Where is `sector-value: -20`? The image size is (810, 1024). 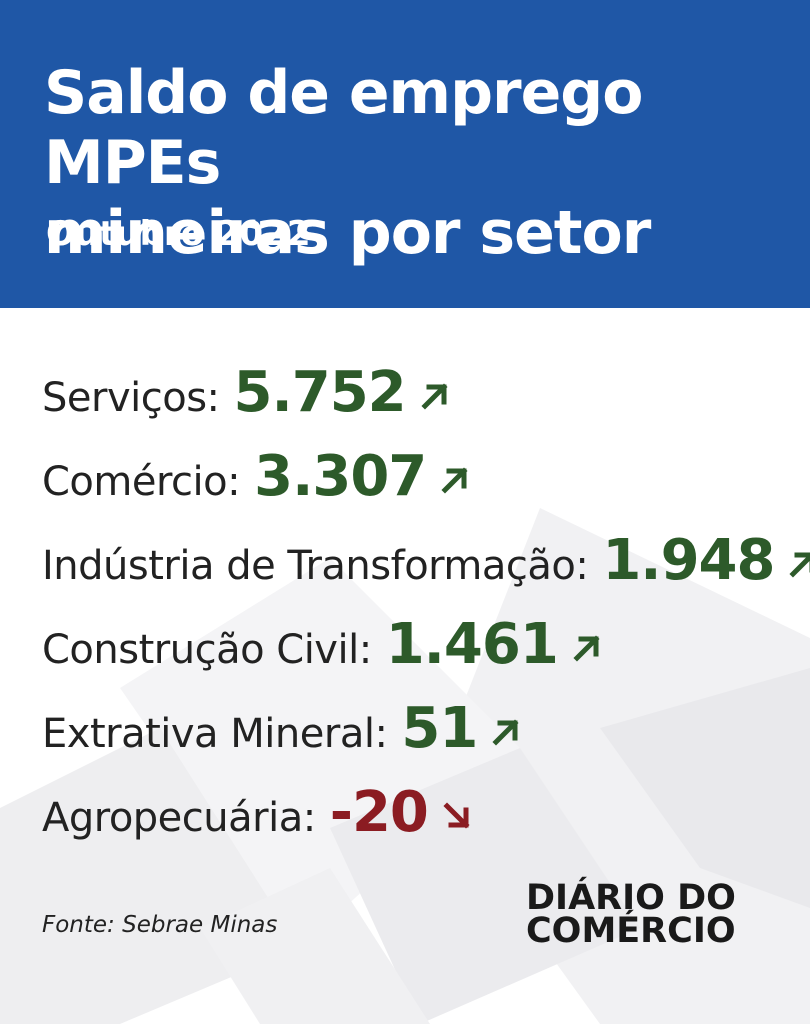
sector-value: -20 is located at coordinates (379, 812).